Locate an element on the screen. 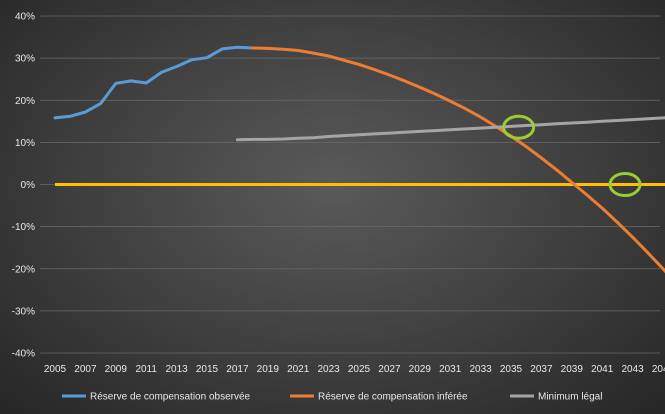  x-tick-label: 2041 is located at coordinates (602, 369).